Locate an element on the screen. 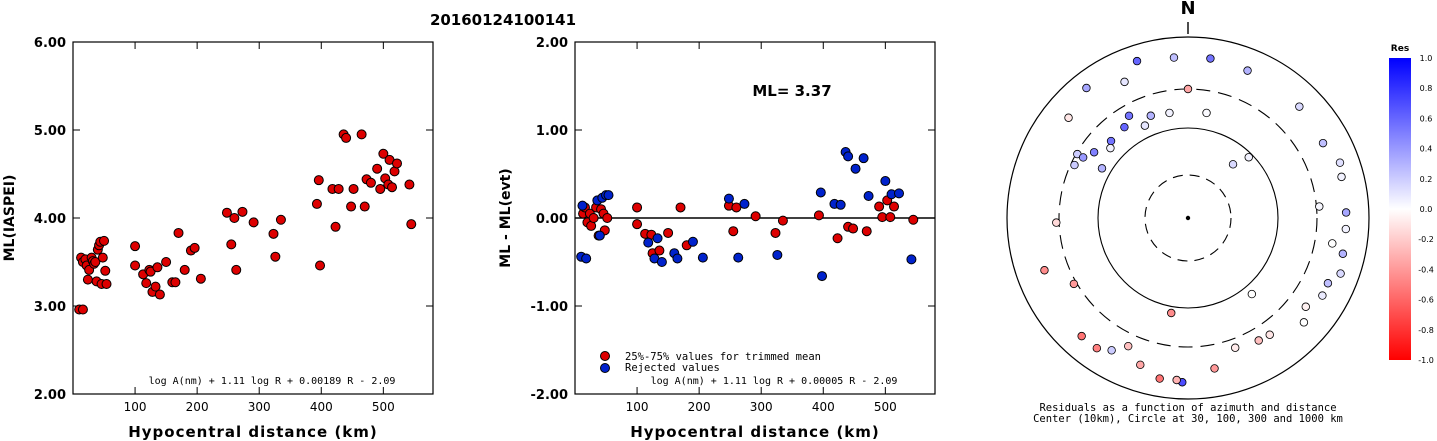  ring-30km is located at coordinates (1188, 218).